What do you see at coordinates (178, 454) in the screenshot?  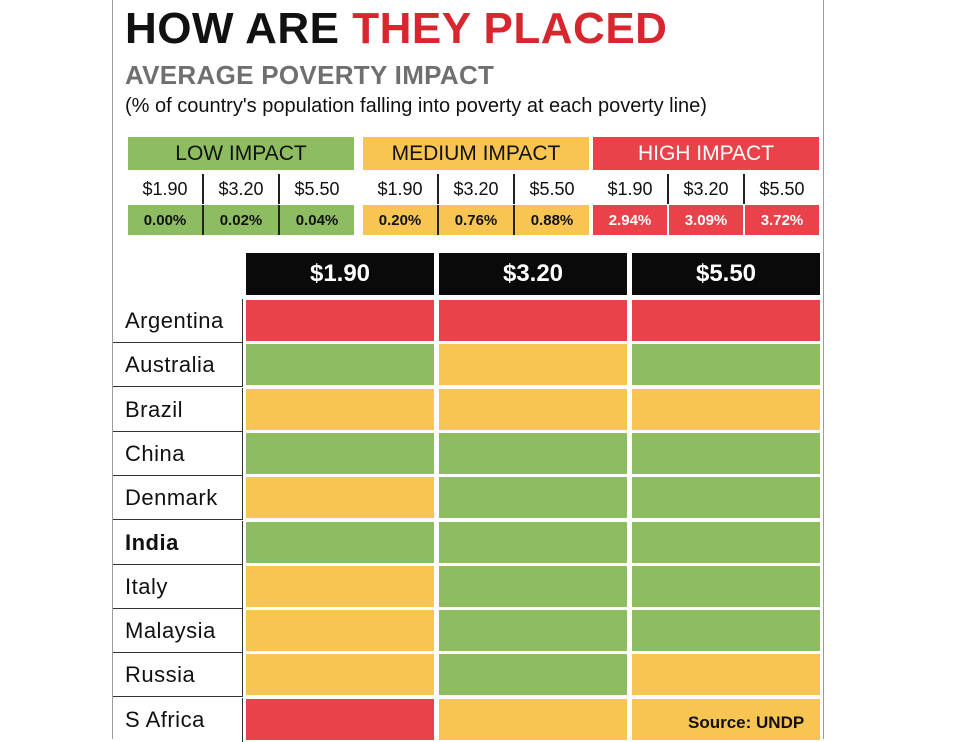 I see `row-label: China` at bounding box center [178, 454].